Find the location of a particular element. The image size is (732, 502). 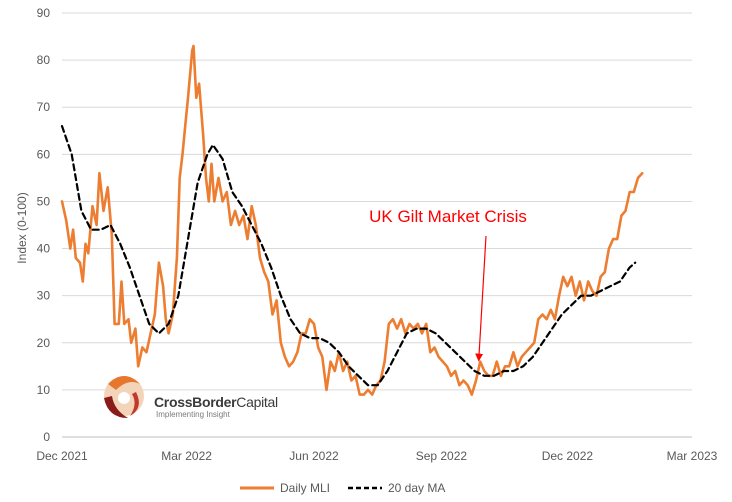

y-tick-label: 50 is located at coordinates (44, 201).